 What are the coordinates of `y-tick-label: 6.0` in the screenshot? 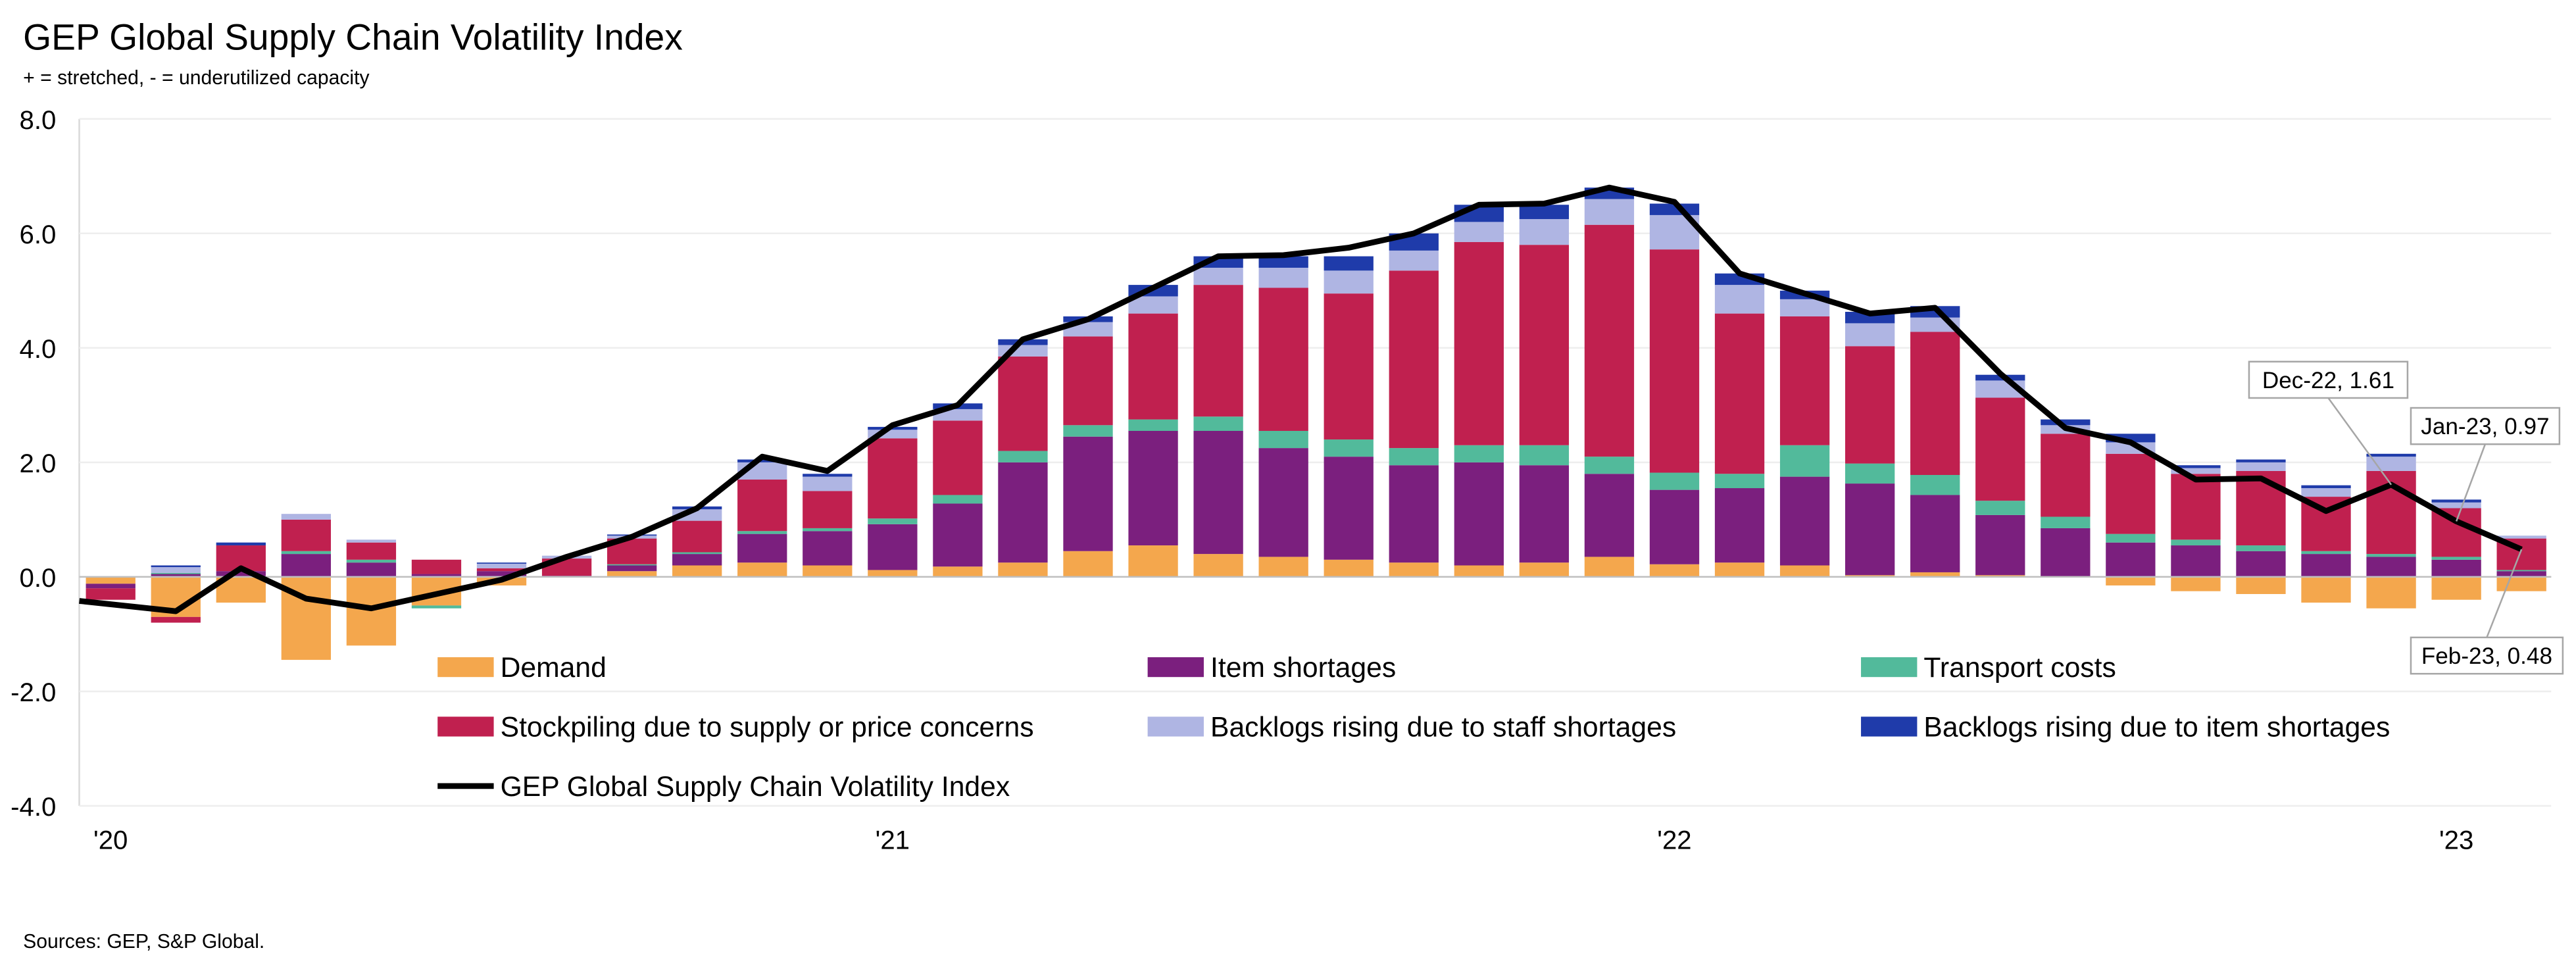 It's located at (38, 235).